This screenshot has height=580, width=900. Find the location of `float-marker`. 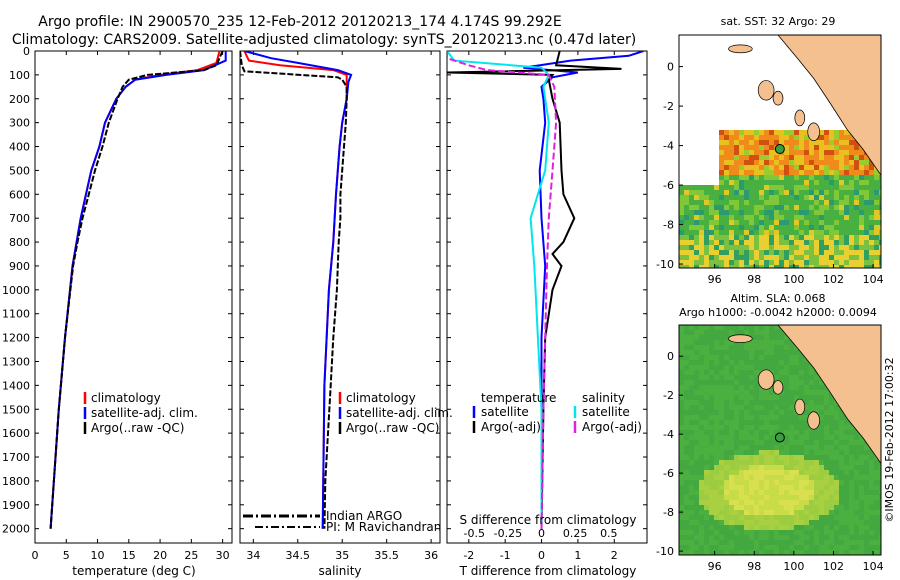

float-marker is located at coordinates (779, 437).